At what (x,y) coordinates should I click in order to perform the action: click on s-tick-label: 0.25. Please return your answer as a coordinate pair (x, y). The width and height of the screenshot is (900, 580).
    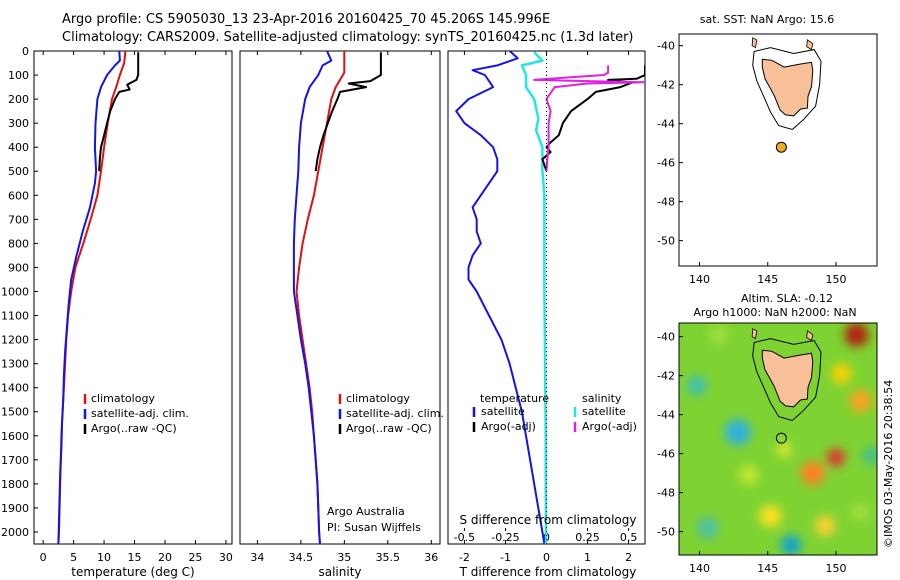
    Looking at the image, I should click on (587, 537).